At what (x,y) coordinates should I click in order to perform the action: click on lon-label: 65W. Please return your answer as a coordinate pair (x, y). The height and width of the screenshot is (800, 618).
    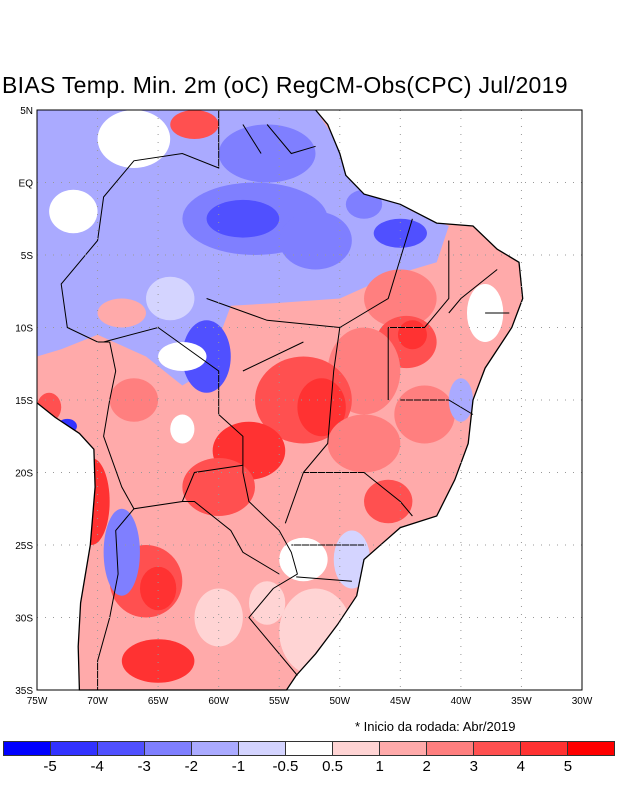
    Looking at the image, I should click on (158, 701).